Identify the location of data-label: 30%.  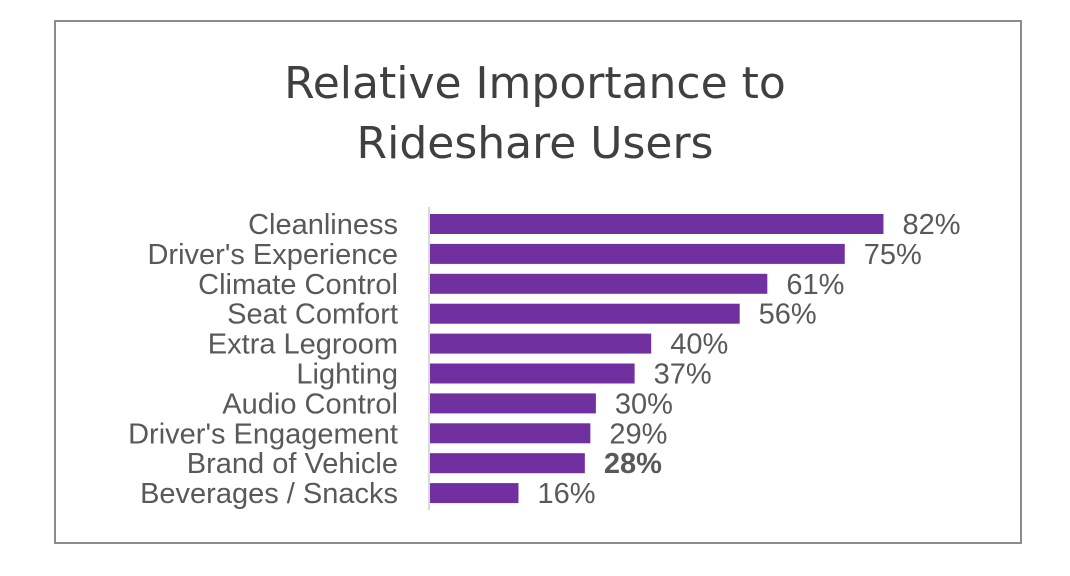
(644, 404).